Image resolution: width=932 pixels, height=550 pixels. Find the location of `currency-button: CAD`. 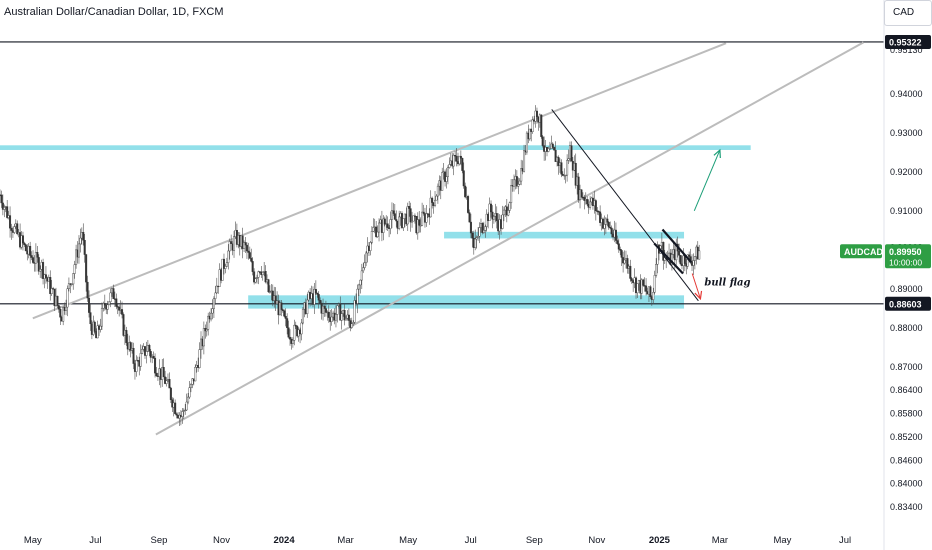

currency-button: CAD is located at coordinates (908, 13).